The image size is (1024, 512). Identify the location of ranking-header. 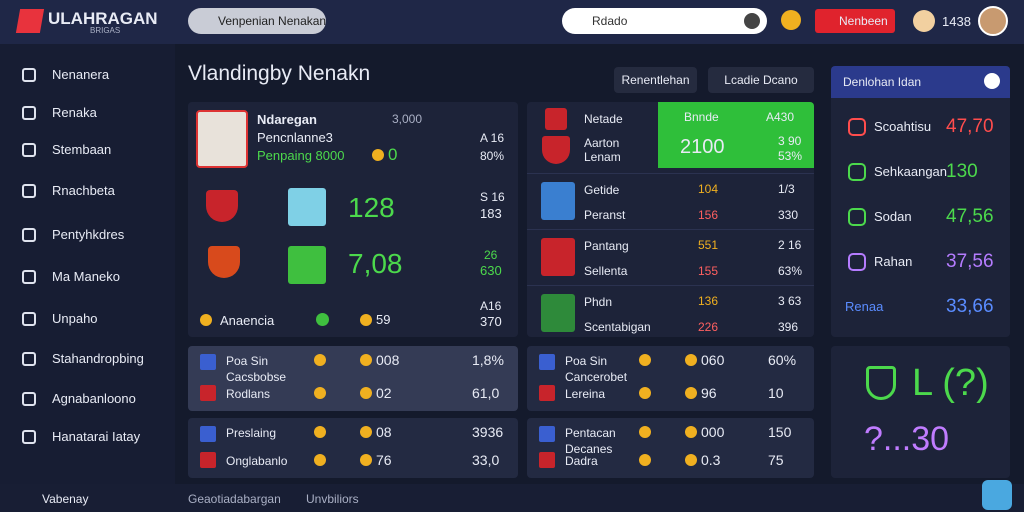
(920, 82).